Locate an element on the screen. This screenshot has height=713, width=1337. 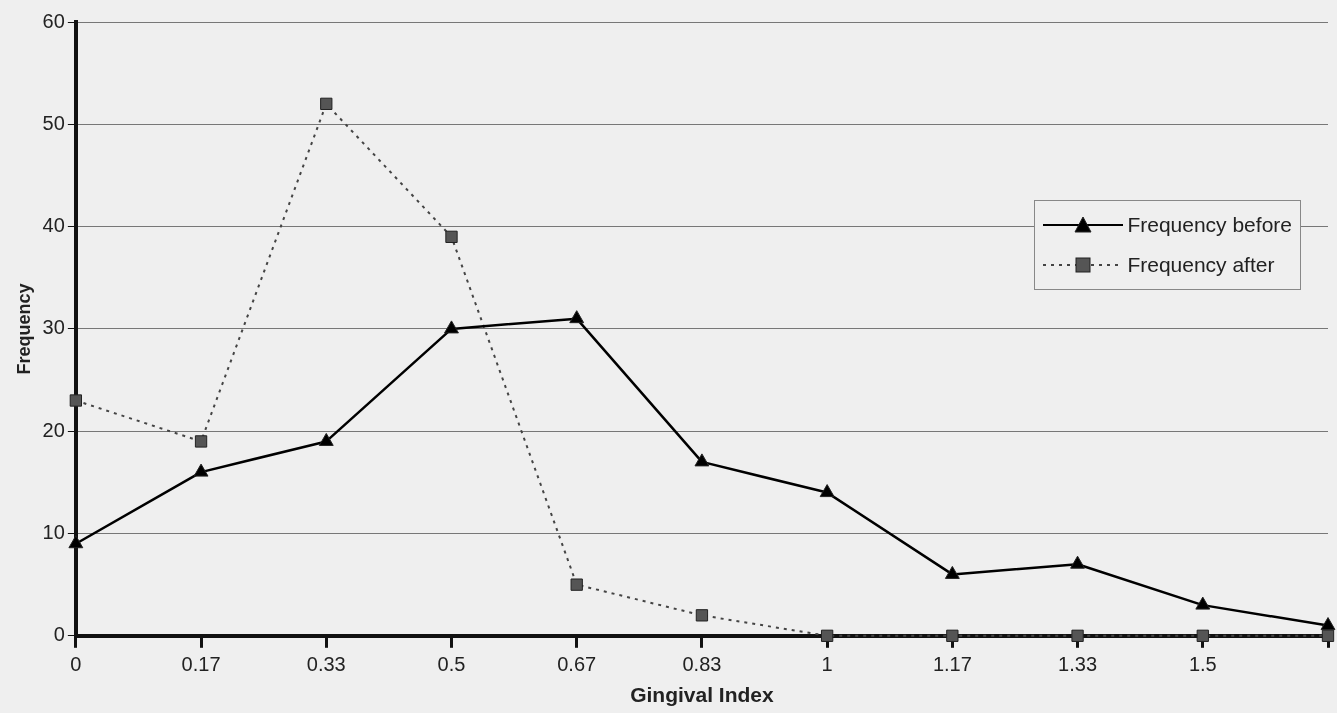
x-tick-label: 0.67 is located at coordinates (577, 664).